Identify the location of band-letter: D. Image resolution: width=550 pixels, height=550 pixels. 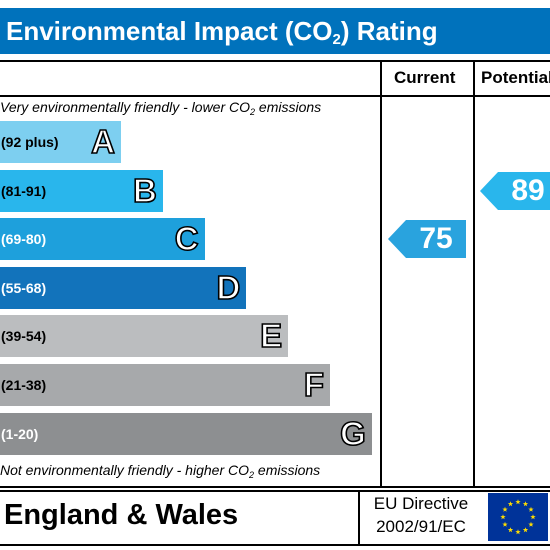
(228, 287).